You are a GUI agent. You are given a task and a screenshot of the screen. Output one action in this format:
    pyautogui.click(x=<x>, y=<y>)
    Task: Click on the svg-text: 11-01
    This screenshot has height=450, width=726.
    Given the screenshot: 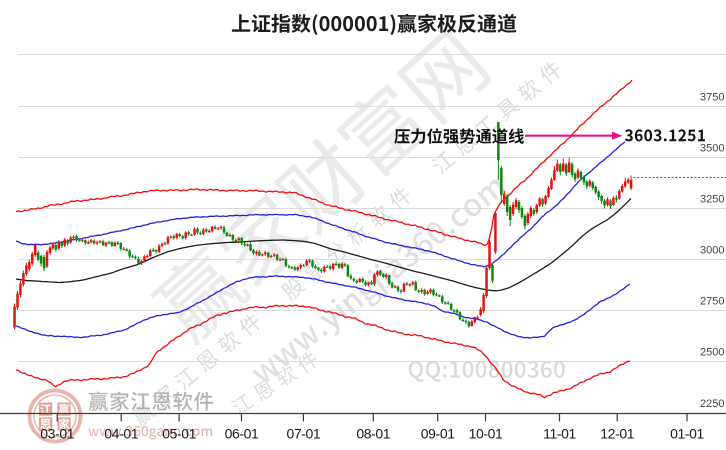 What is the action you would take?
    pyautogui.click(x=559, y=434)
    